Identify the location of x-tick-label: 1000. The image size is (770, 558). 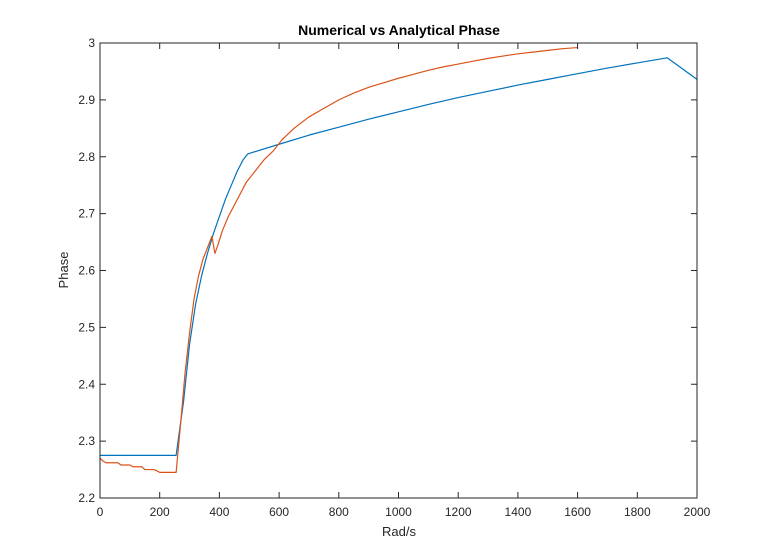
(398, 512).